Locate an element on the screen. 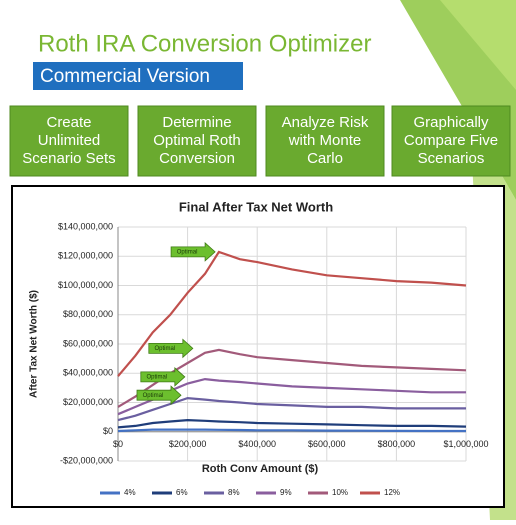  x-tick-label: $1,000,000 is located at coordinates (465, 444).